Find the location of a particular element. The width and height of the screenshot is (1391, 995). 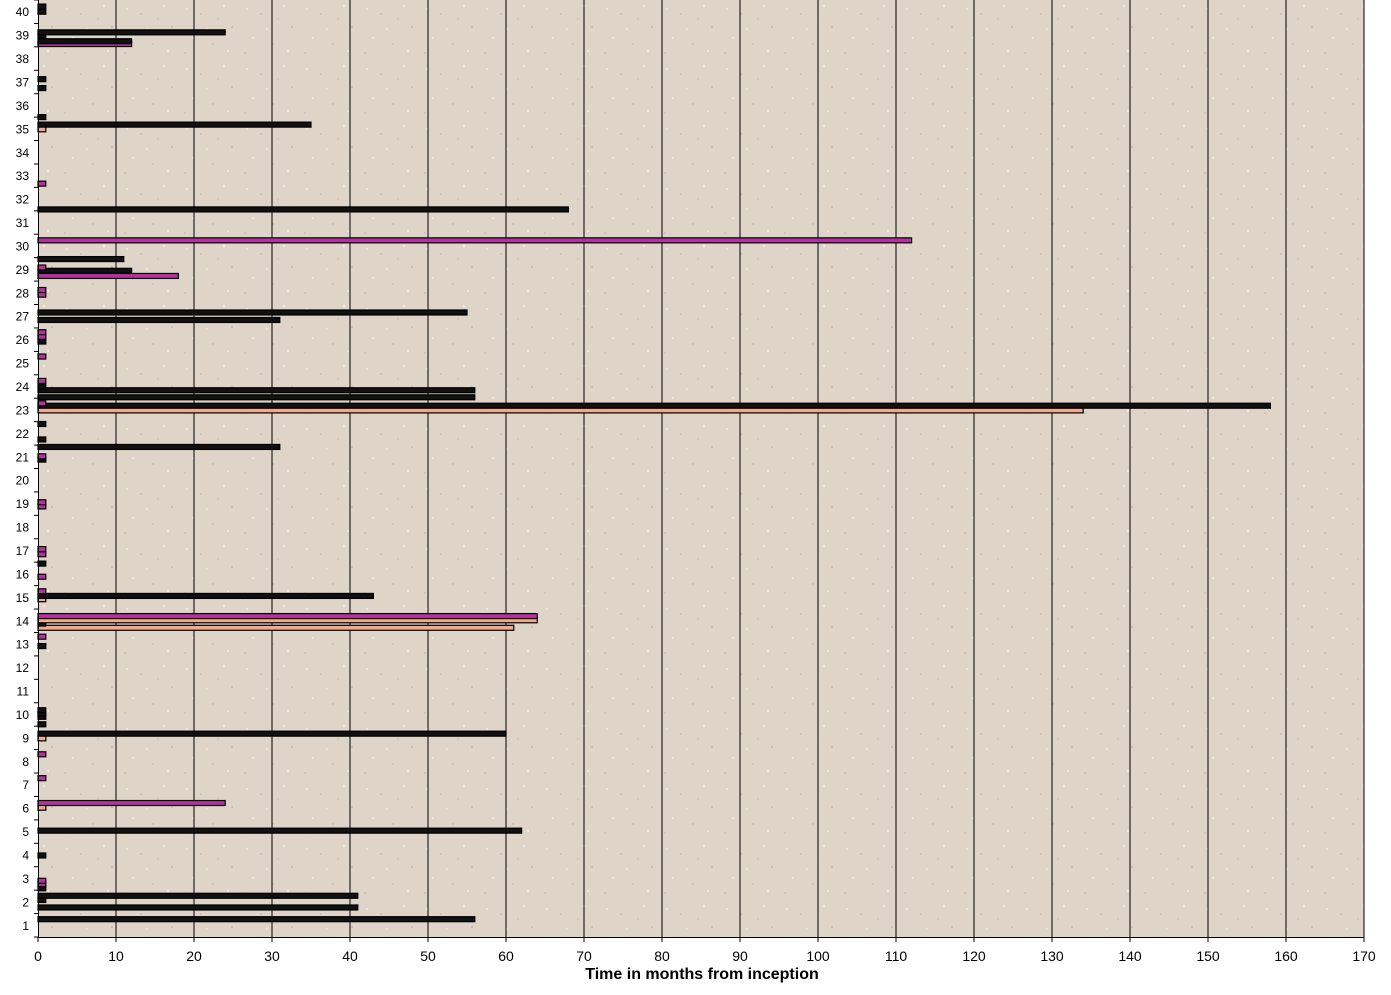

x-tick-label: 20 is located at coordinates (194, 956).